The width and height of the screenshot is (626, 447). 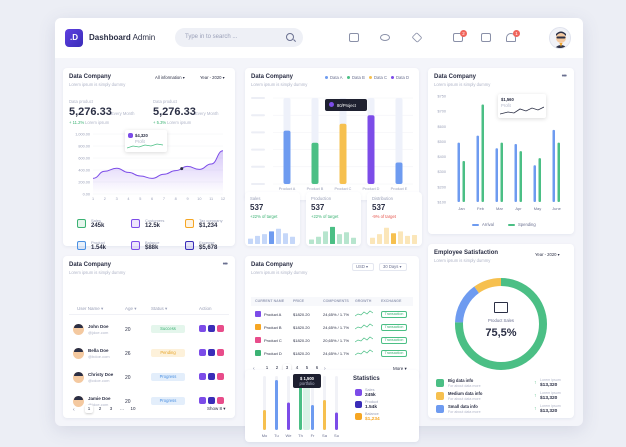 I want to click on mini-bar, so click(x=285, y=238).